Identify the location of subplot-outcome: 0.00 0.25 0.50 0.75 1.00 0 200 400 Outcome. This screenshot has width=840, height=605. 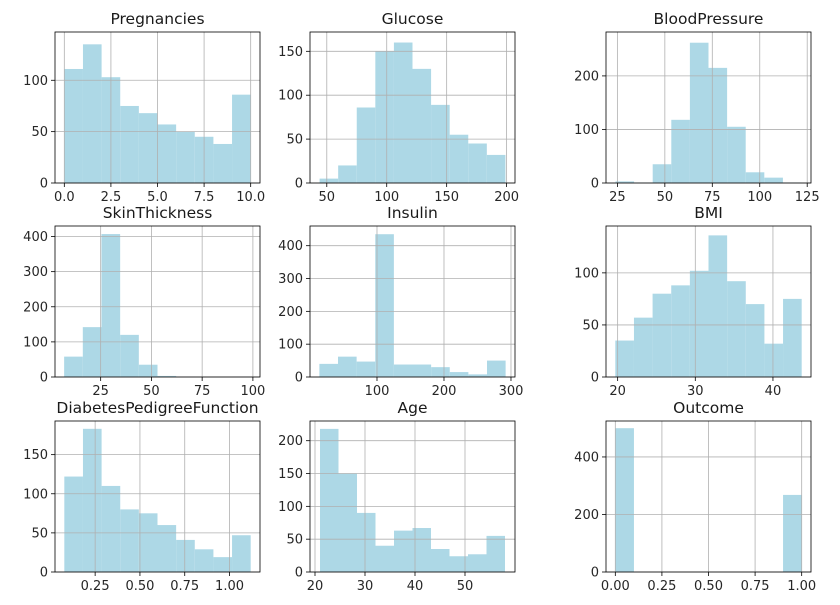
(695, 496).